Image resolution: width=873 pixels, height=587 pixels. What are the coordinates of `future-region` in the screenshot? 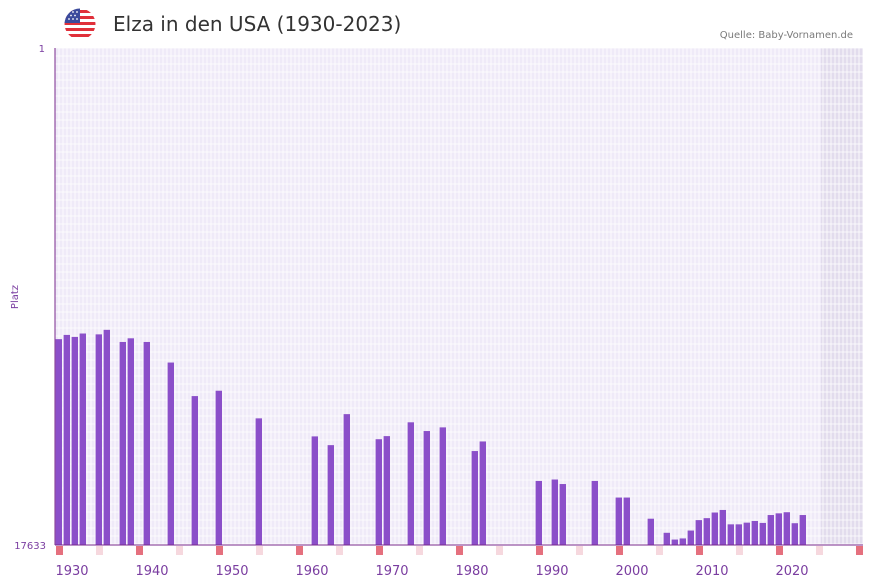 It's located at (842, 296).